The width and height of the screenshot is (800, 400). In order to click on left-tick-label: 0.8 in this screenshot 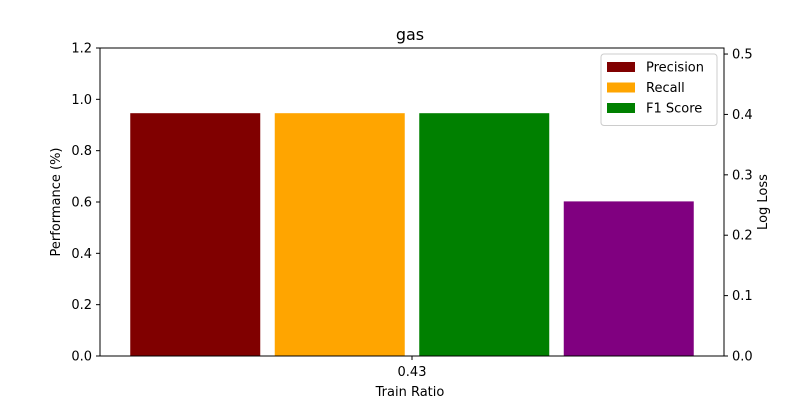, I will do `click(81, 151)`.